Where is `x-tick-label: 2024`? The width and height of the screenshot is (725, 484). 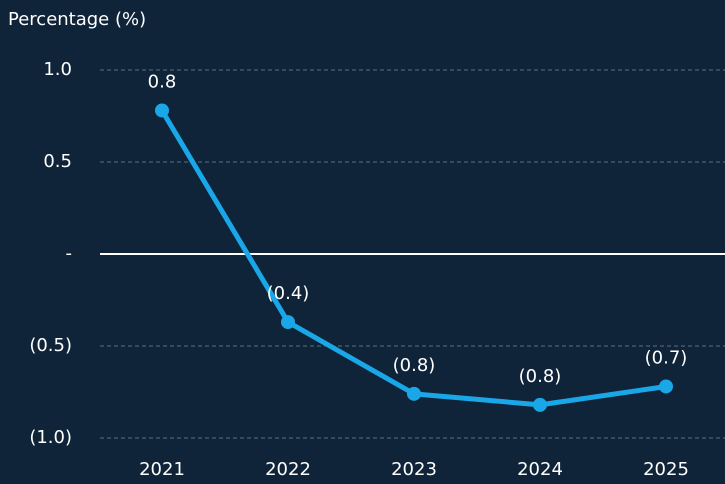 x-tick-label: 2024 is located at coordinates (540, 469).